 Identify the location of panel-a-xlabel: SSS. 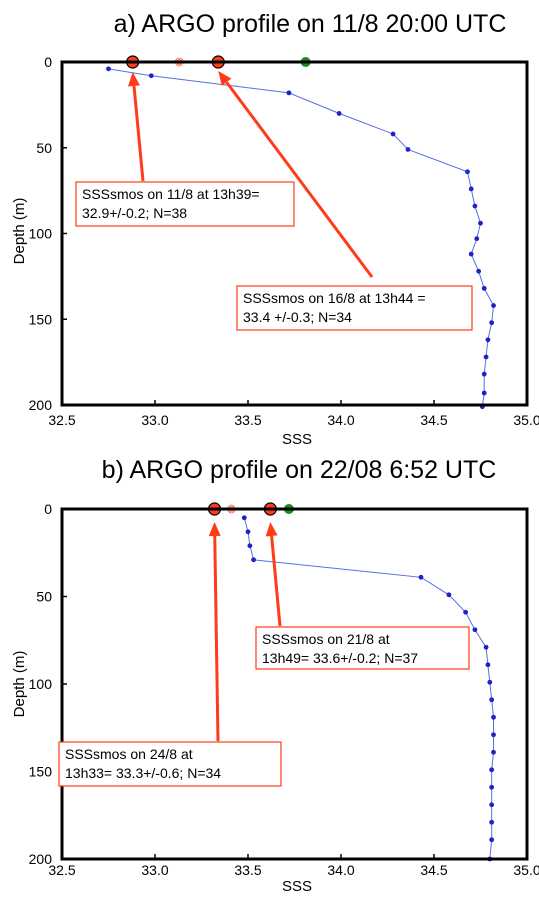
(297, 439).